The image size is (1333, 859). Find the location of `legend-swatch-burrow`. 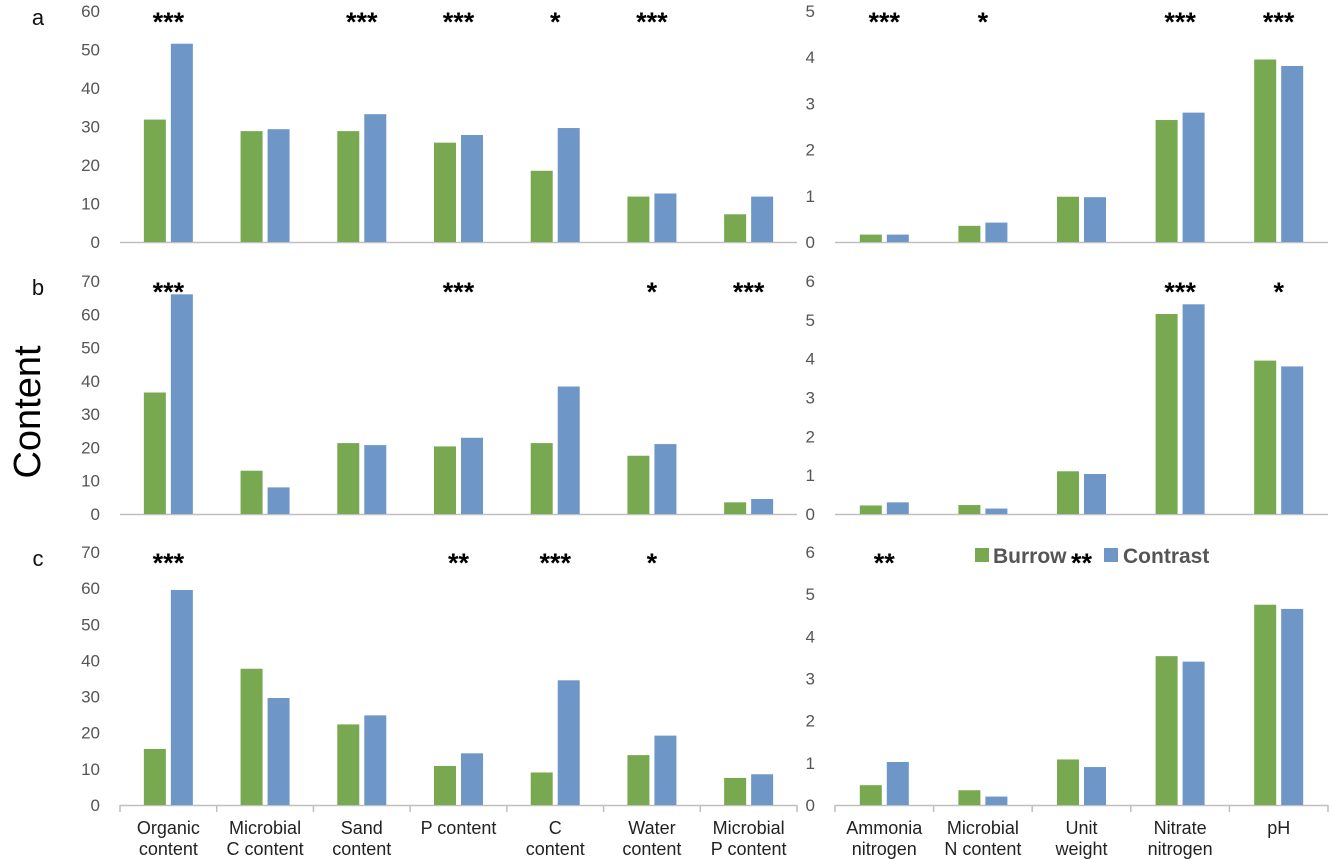

legend-swatch-burrow is located at coordinates (982, 555).